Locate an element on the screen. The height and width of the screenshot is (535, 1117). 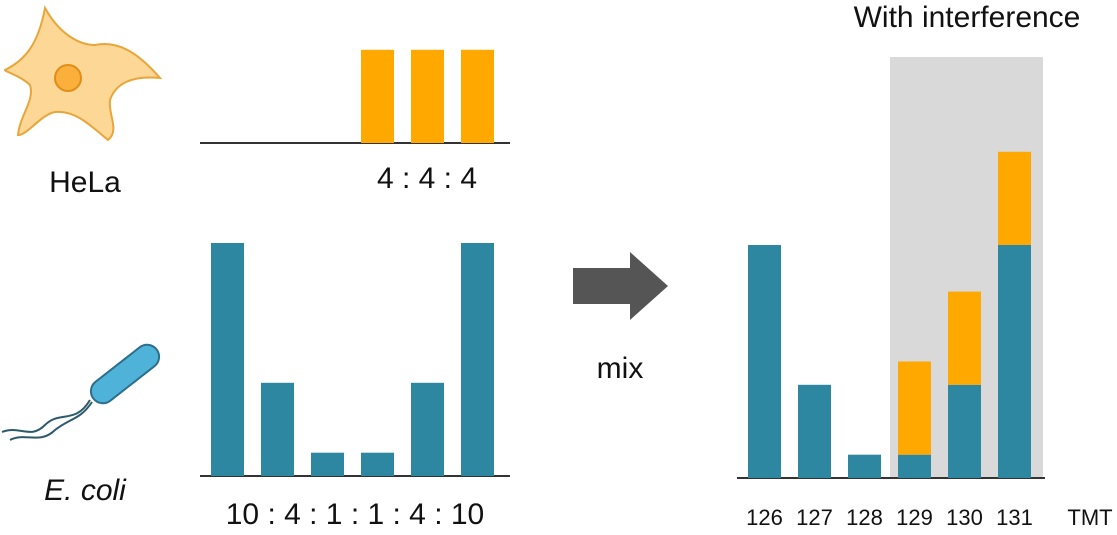
channel-label: 127 is located at coordinates (814, 517).